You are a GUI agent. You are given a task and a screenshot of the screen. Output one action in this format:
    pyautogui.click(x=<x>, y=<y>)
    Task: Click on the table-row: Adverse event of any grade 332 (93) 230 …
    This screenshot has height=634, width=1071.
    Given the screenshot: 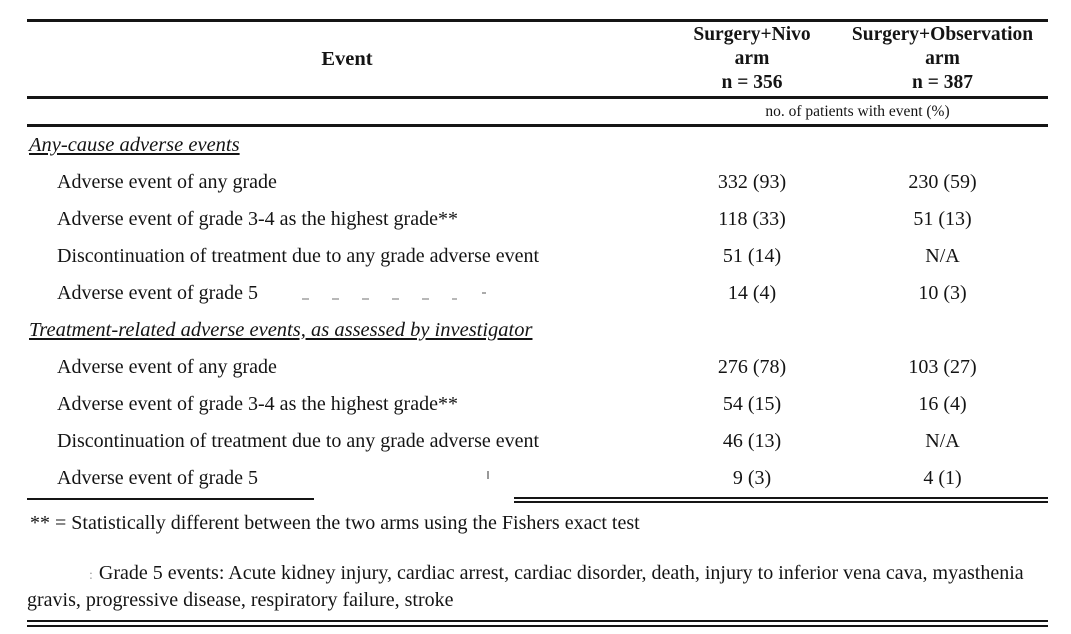 What is the action you would take?
    pyautogui.click(x=537, y=182)
    